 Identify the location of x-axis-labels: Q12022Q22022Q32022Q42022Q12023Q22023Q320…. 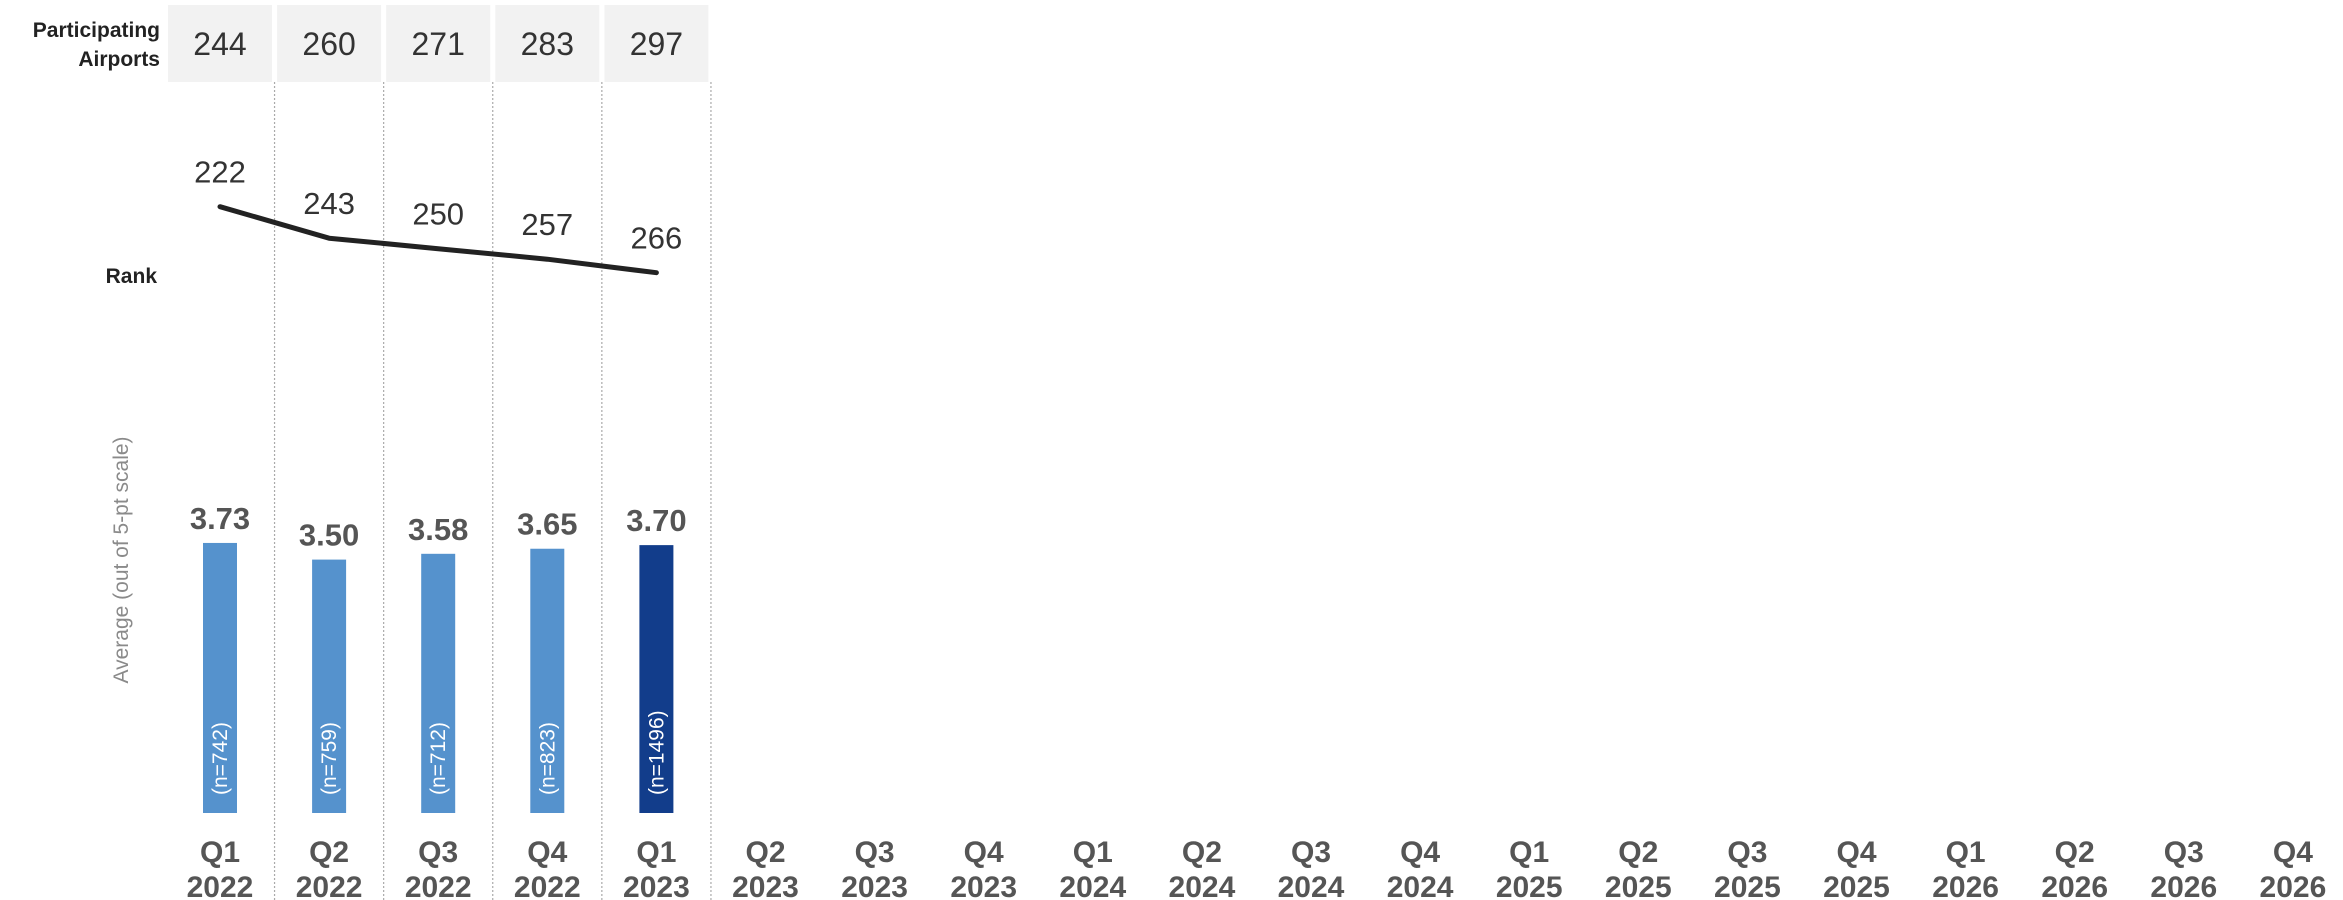
(1257, 868).